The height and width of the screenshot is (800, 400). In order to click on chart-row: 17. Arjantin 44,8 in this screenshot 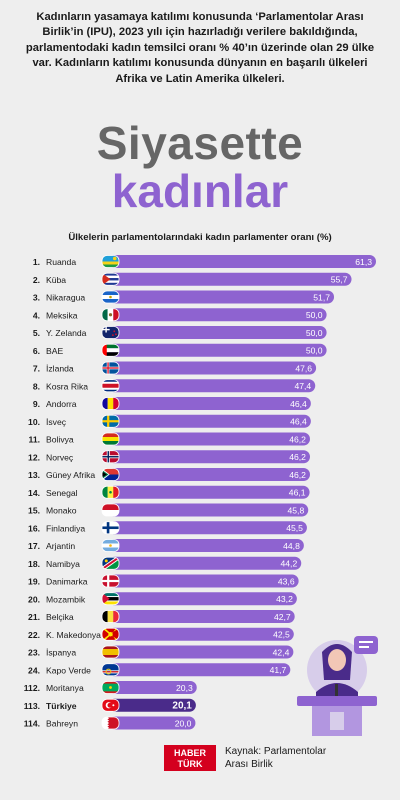, I will do `click(166, 545)`.